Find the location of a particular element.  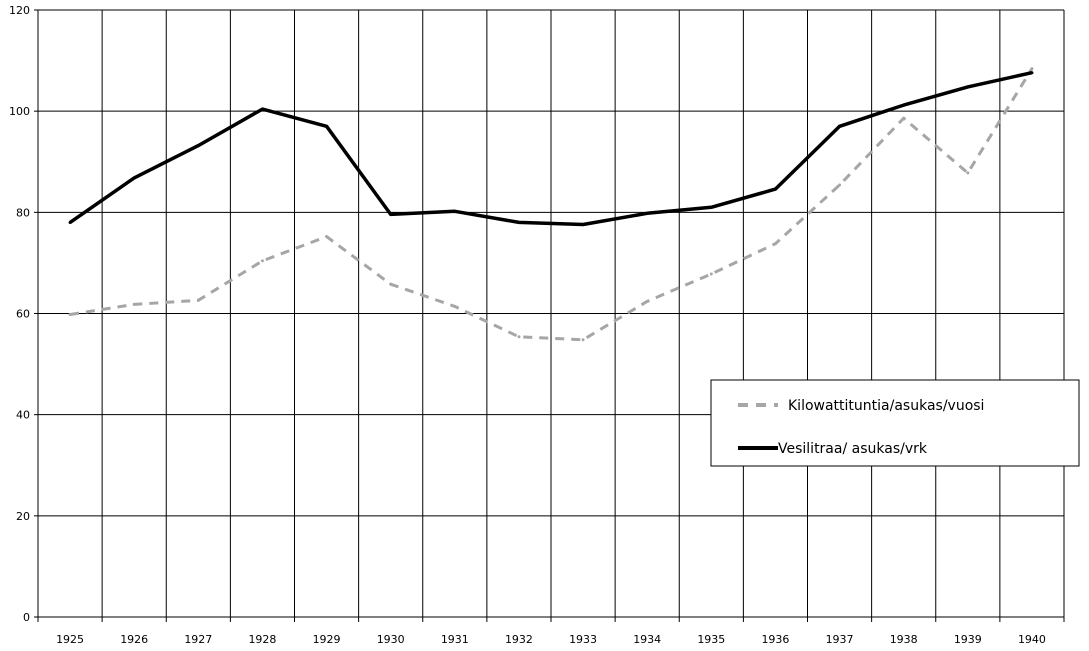

x-tick-label: 1940 is located at coordinates (1032, 639).